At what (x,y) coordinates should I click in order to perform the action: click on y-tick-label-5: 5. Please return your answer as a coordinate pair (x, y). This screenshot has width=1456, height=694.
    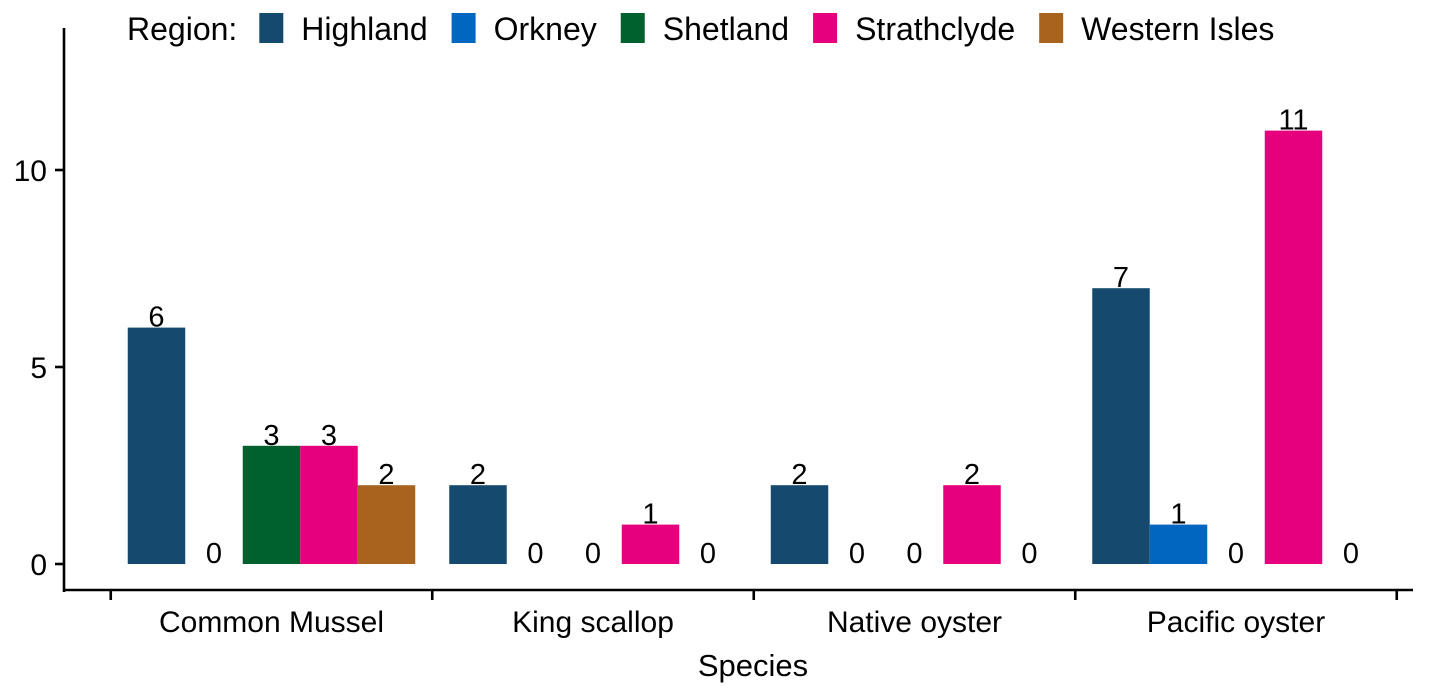
    Looking at the image, I should click on (38, 368).